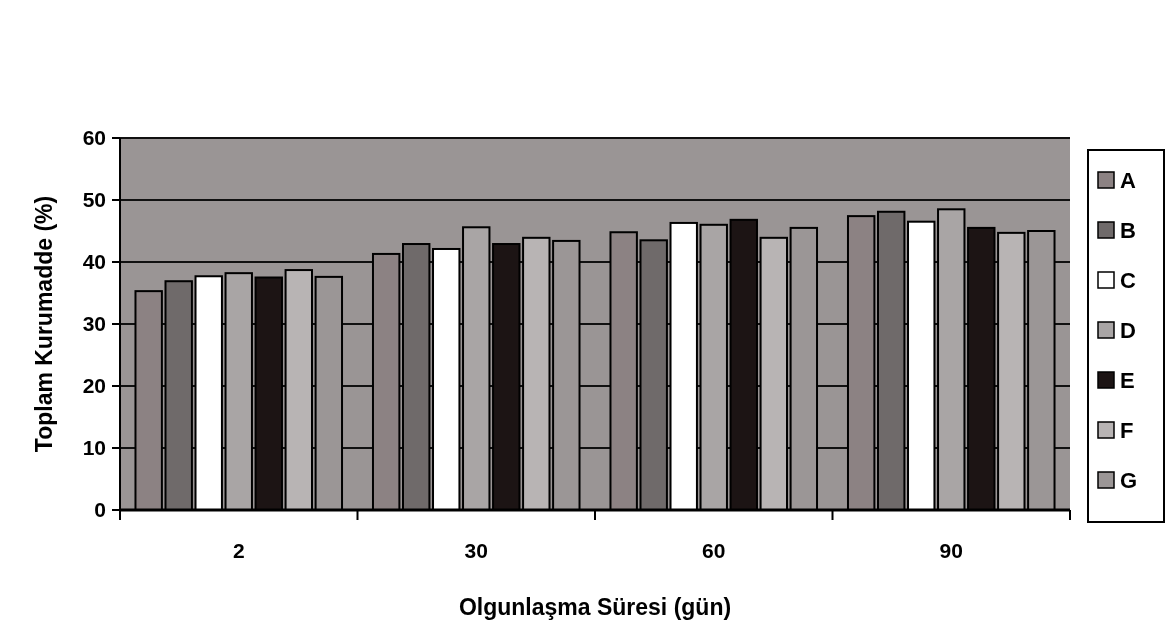 Image resolution: width=1174 pixels, height=635 pixels. What do you see at coordinates (94, 386) in the screenshot?
I see `y-tick-label: 20` at bounding box center [94, 386].